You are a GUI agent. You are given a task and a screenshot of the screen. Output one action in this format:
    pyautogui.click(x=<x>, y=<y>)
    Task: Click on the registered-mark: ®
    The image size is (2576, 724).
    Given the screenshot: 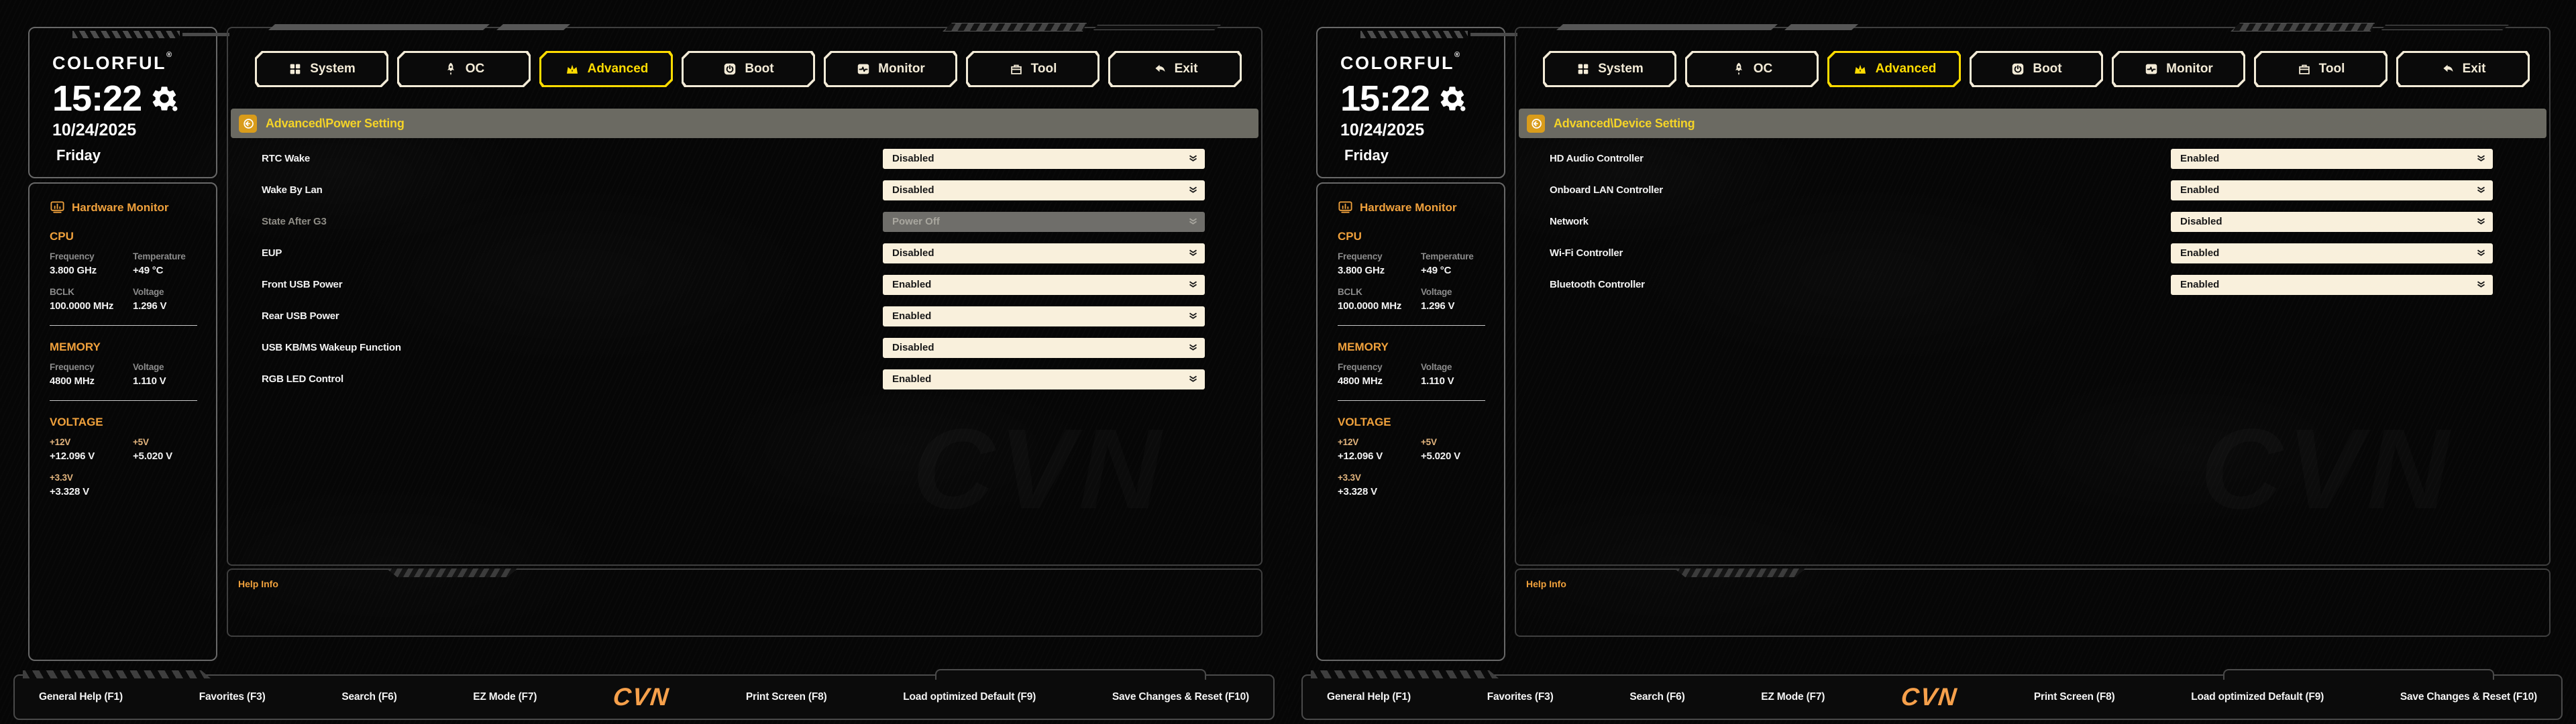 What is the action you would take?
    pyautogui.click(x=169, y=55)
    